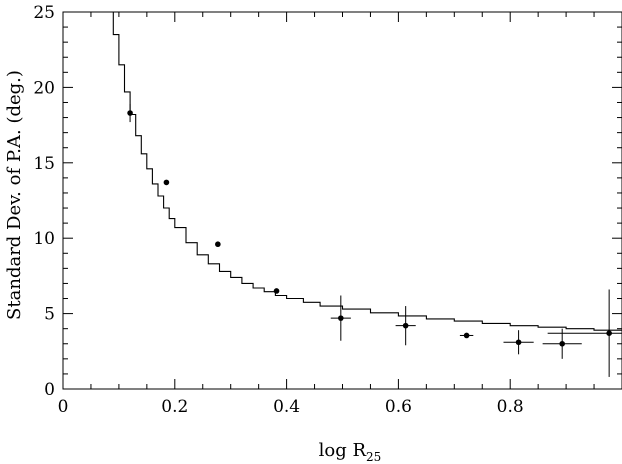 The height and width of the screenshot is (464, 622). I want to click on x-tick-label: 0.2, so click(174, 407).